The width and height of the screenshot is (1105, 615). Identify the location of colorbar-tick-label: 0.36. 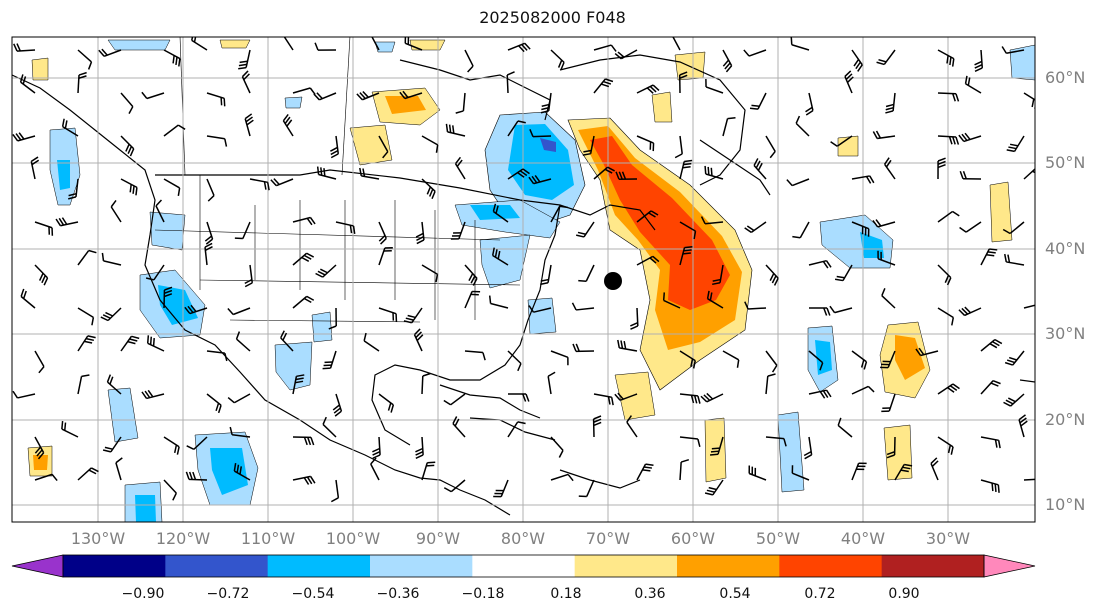
(650, 594).